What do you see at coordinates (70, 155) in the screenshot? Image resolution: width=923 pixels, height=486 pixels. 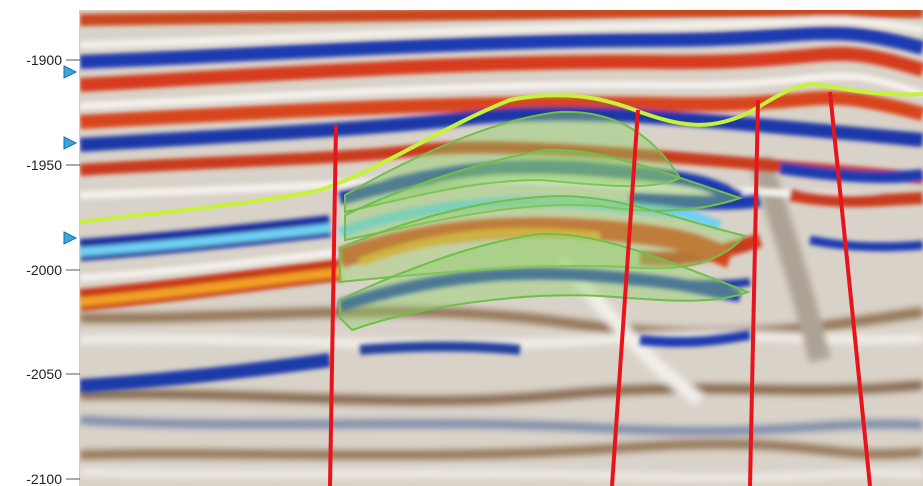 I see `horizon-markers` at bounding box center [70, 155].